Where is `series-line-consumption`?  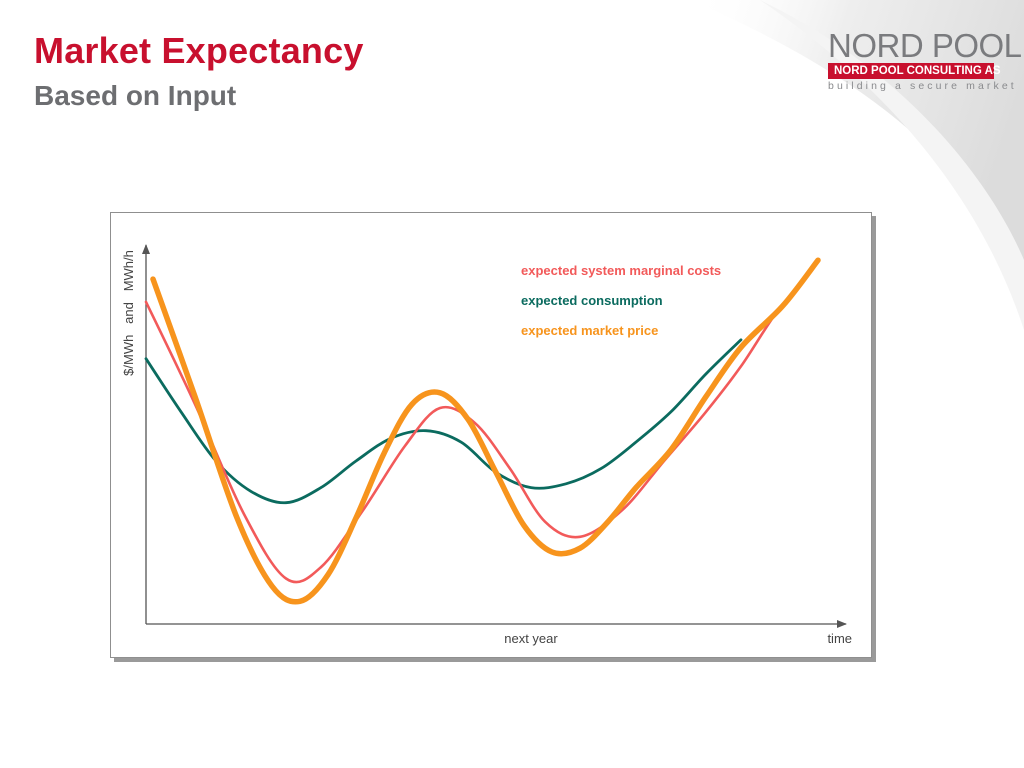
series-line-consumption is located at coordinates (443, 421).